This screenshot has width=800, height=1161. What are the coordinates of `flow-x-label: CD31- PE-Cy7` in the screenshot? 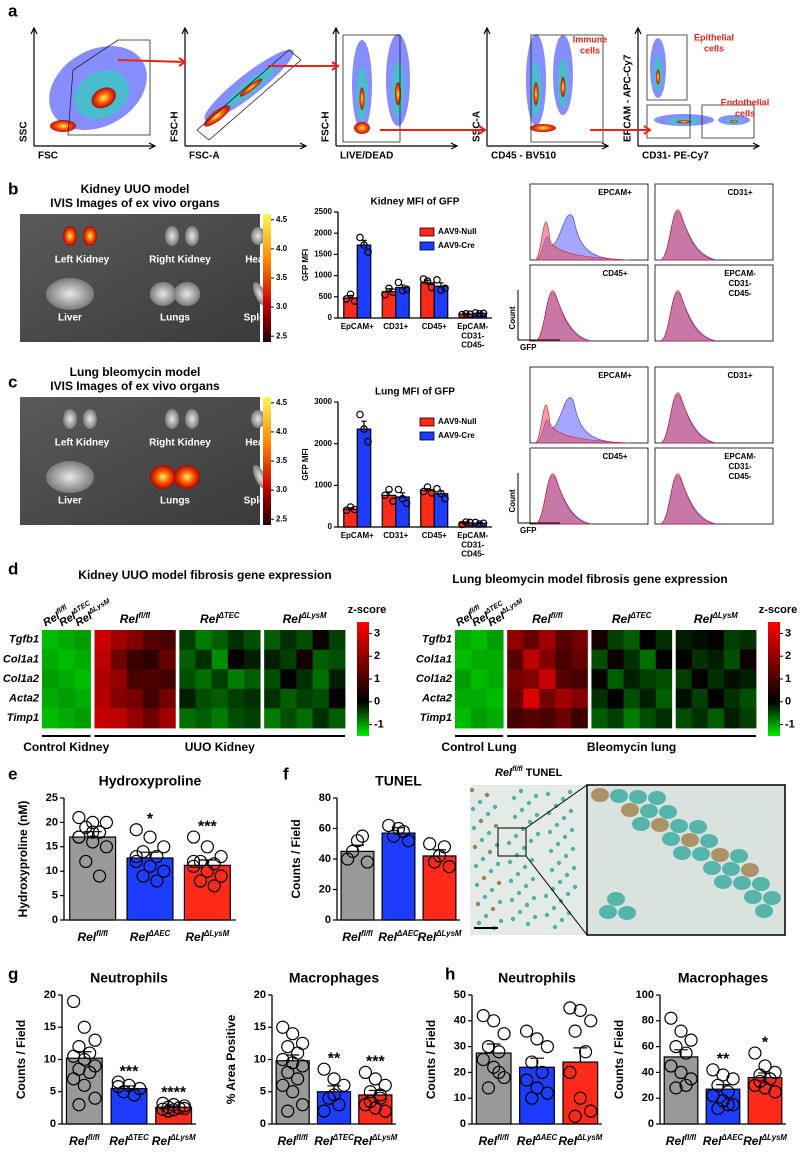 It's located at (675, 156).